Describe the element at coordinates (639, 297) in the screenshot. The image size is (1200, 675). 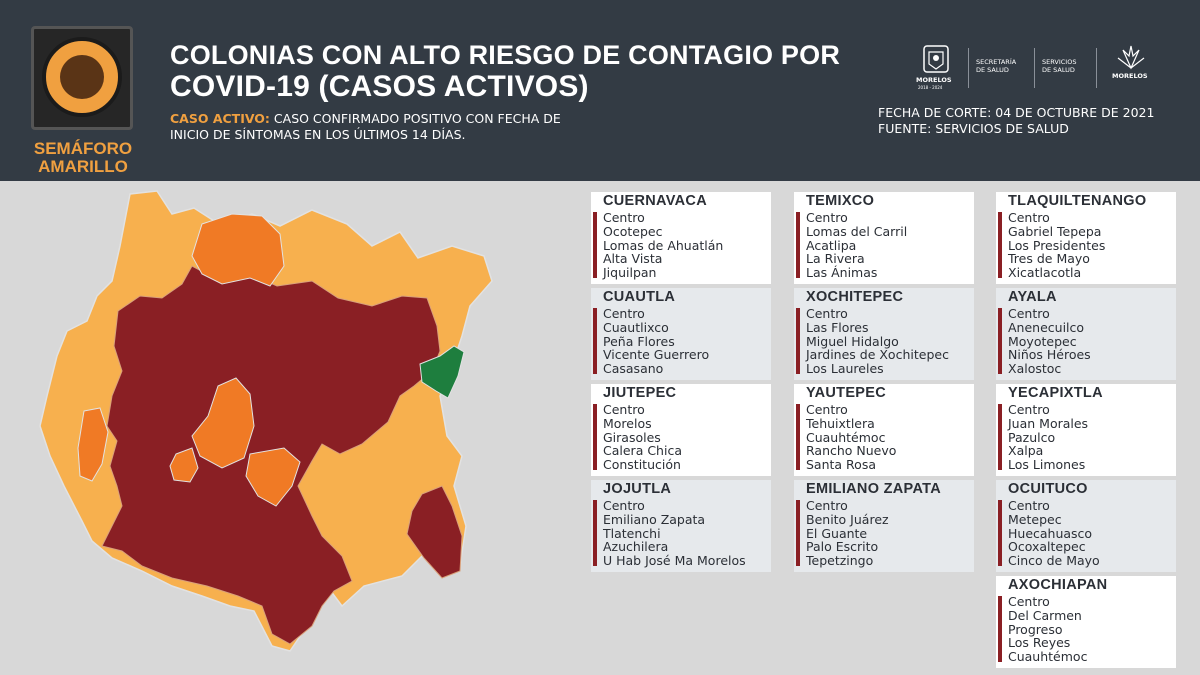
I see `municipio-name: CUAUTLA` at that location.